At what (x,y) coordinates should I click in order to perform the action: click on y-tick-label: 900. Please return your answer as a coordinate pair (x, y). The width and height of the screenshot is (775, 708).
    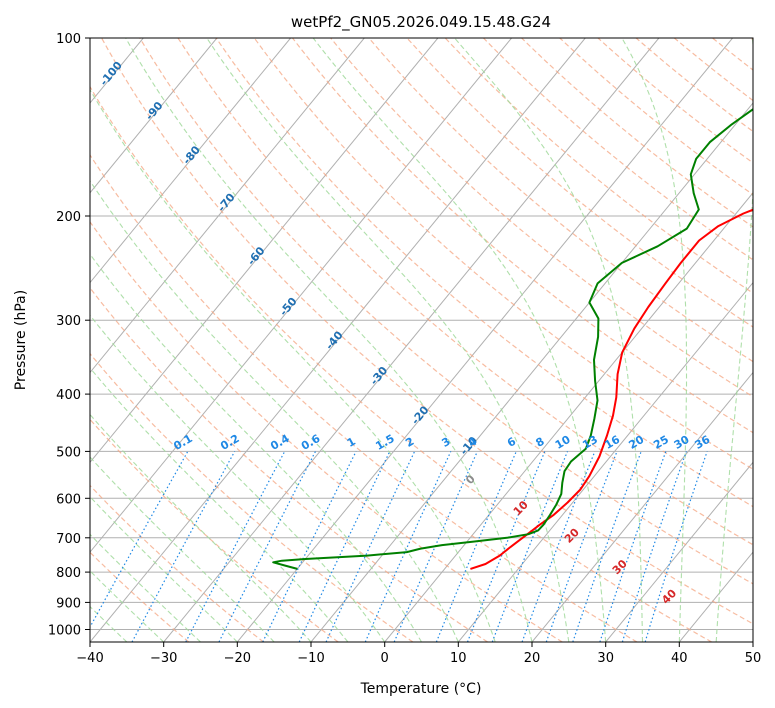
    Looking at the image, I should click on (68, 603).